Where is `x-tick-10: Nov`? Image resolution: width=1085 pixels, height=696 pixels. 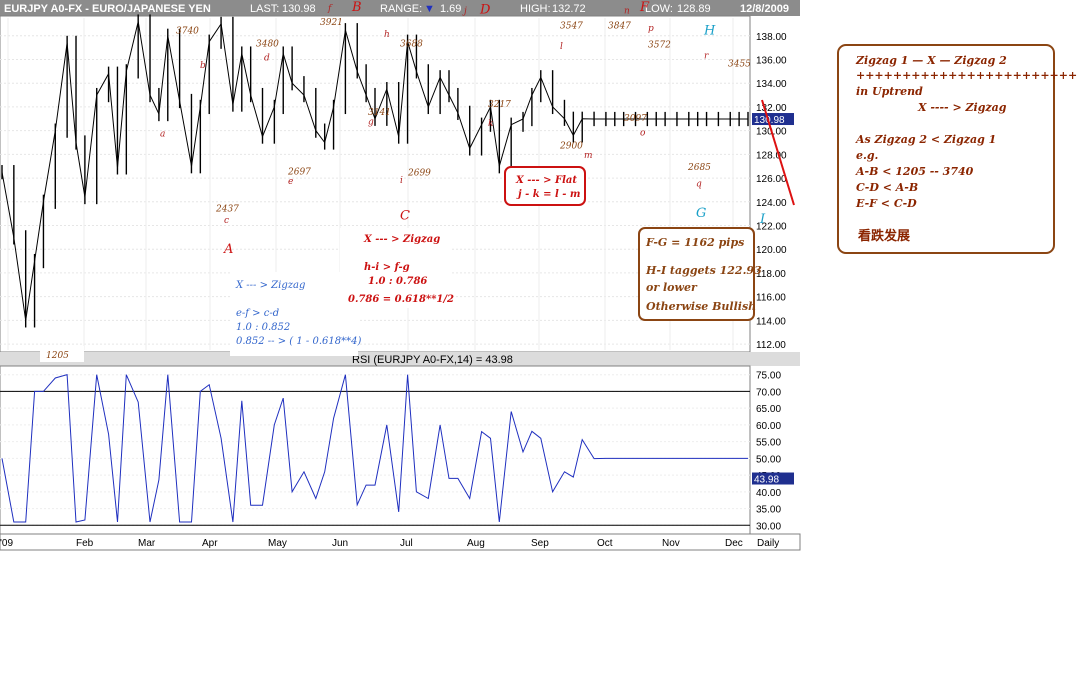 x-tick-10: Nov is located at coordinates (671, 543).